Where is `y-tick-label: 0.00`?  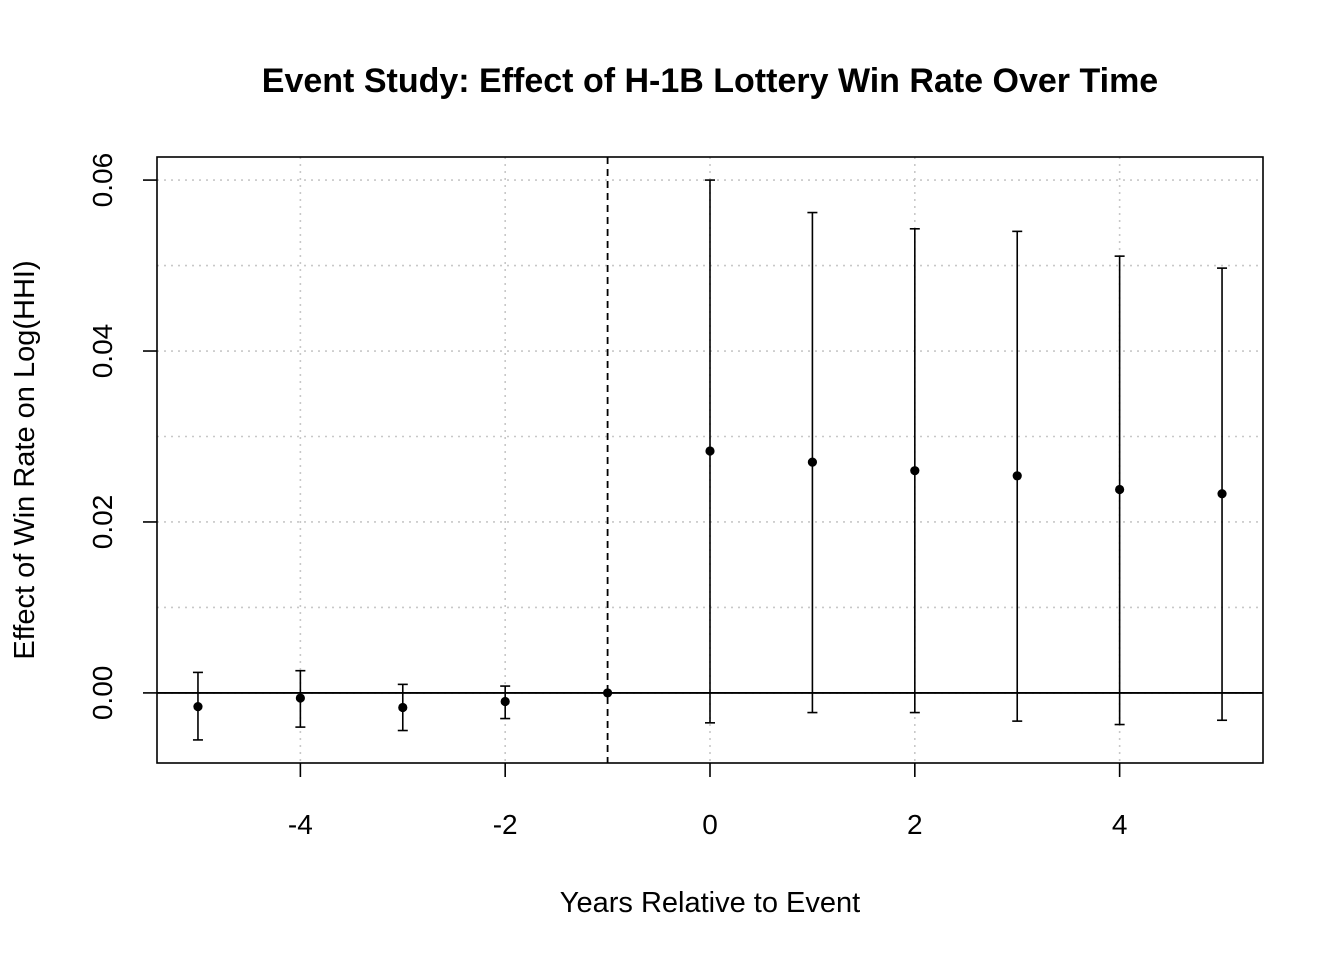 y-tick-label: 0.00 is located at coordinates (102, 693).